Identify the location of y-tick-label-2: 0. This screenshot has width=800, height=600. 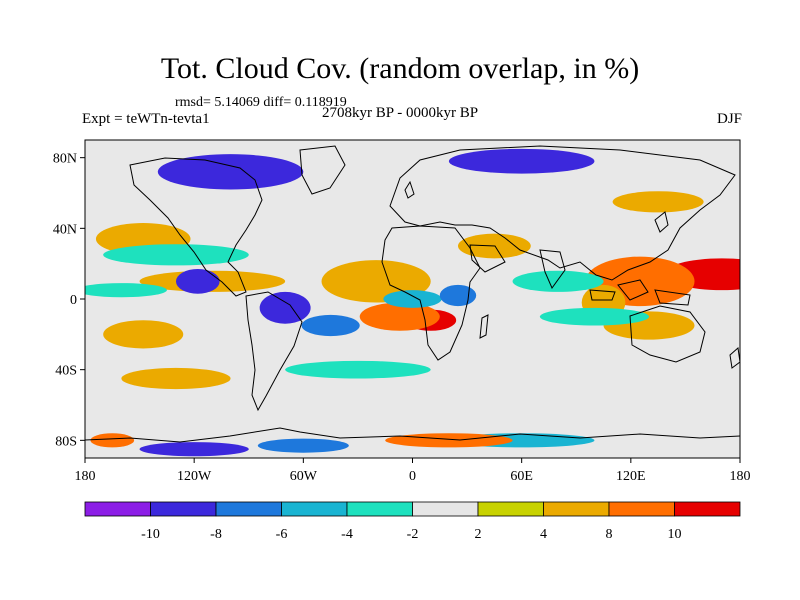
(73, 300).